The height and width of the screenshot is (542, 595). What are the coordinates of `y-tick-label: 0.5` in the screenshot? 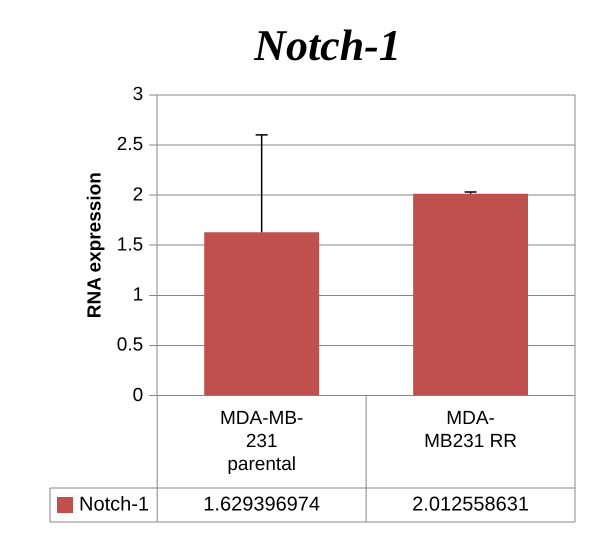 It's located at (130, 345).